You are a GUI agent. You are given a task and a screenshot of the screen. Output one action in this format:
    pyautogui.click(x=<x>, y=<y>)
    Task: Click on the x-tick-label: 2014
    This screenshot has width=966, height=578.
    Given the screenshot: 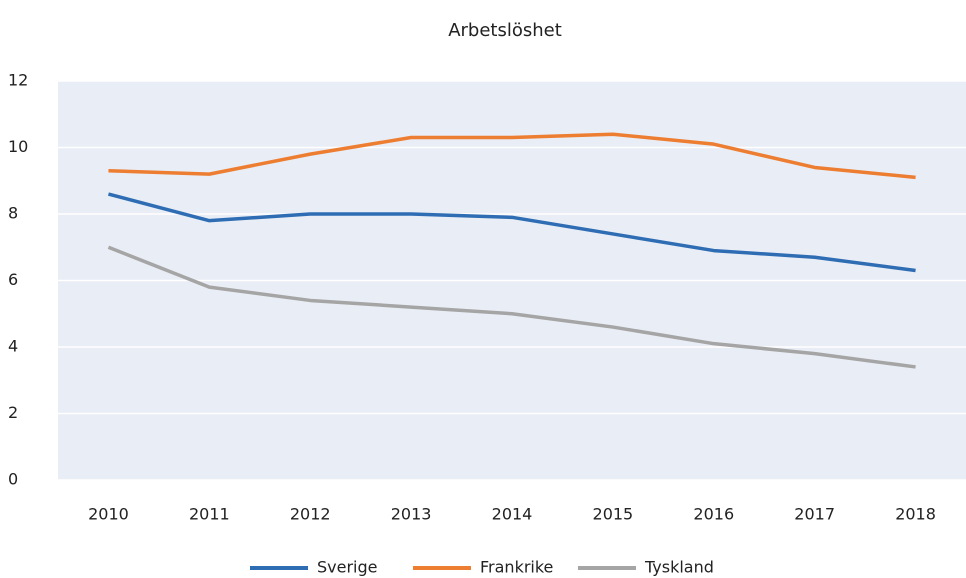 What is the action you would take?
    pyautogui.click(x=512, y=514)
    